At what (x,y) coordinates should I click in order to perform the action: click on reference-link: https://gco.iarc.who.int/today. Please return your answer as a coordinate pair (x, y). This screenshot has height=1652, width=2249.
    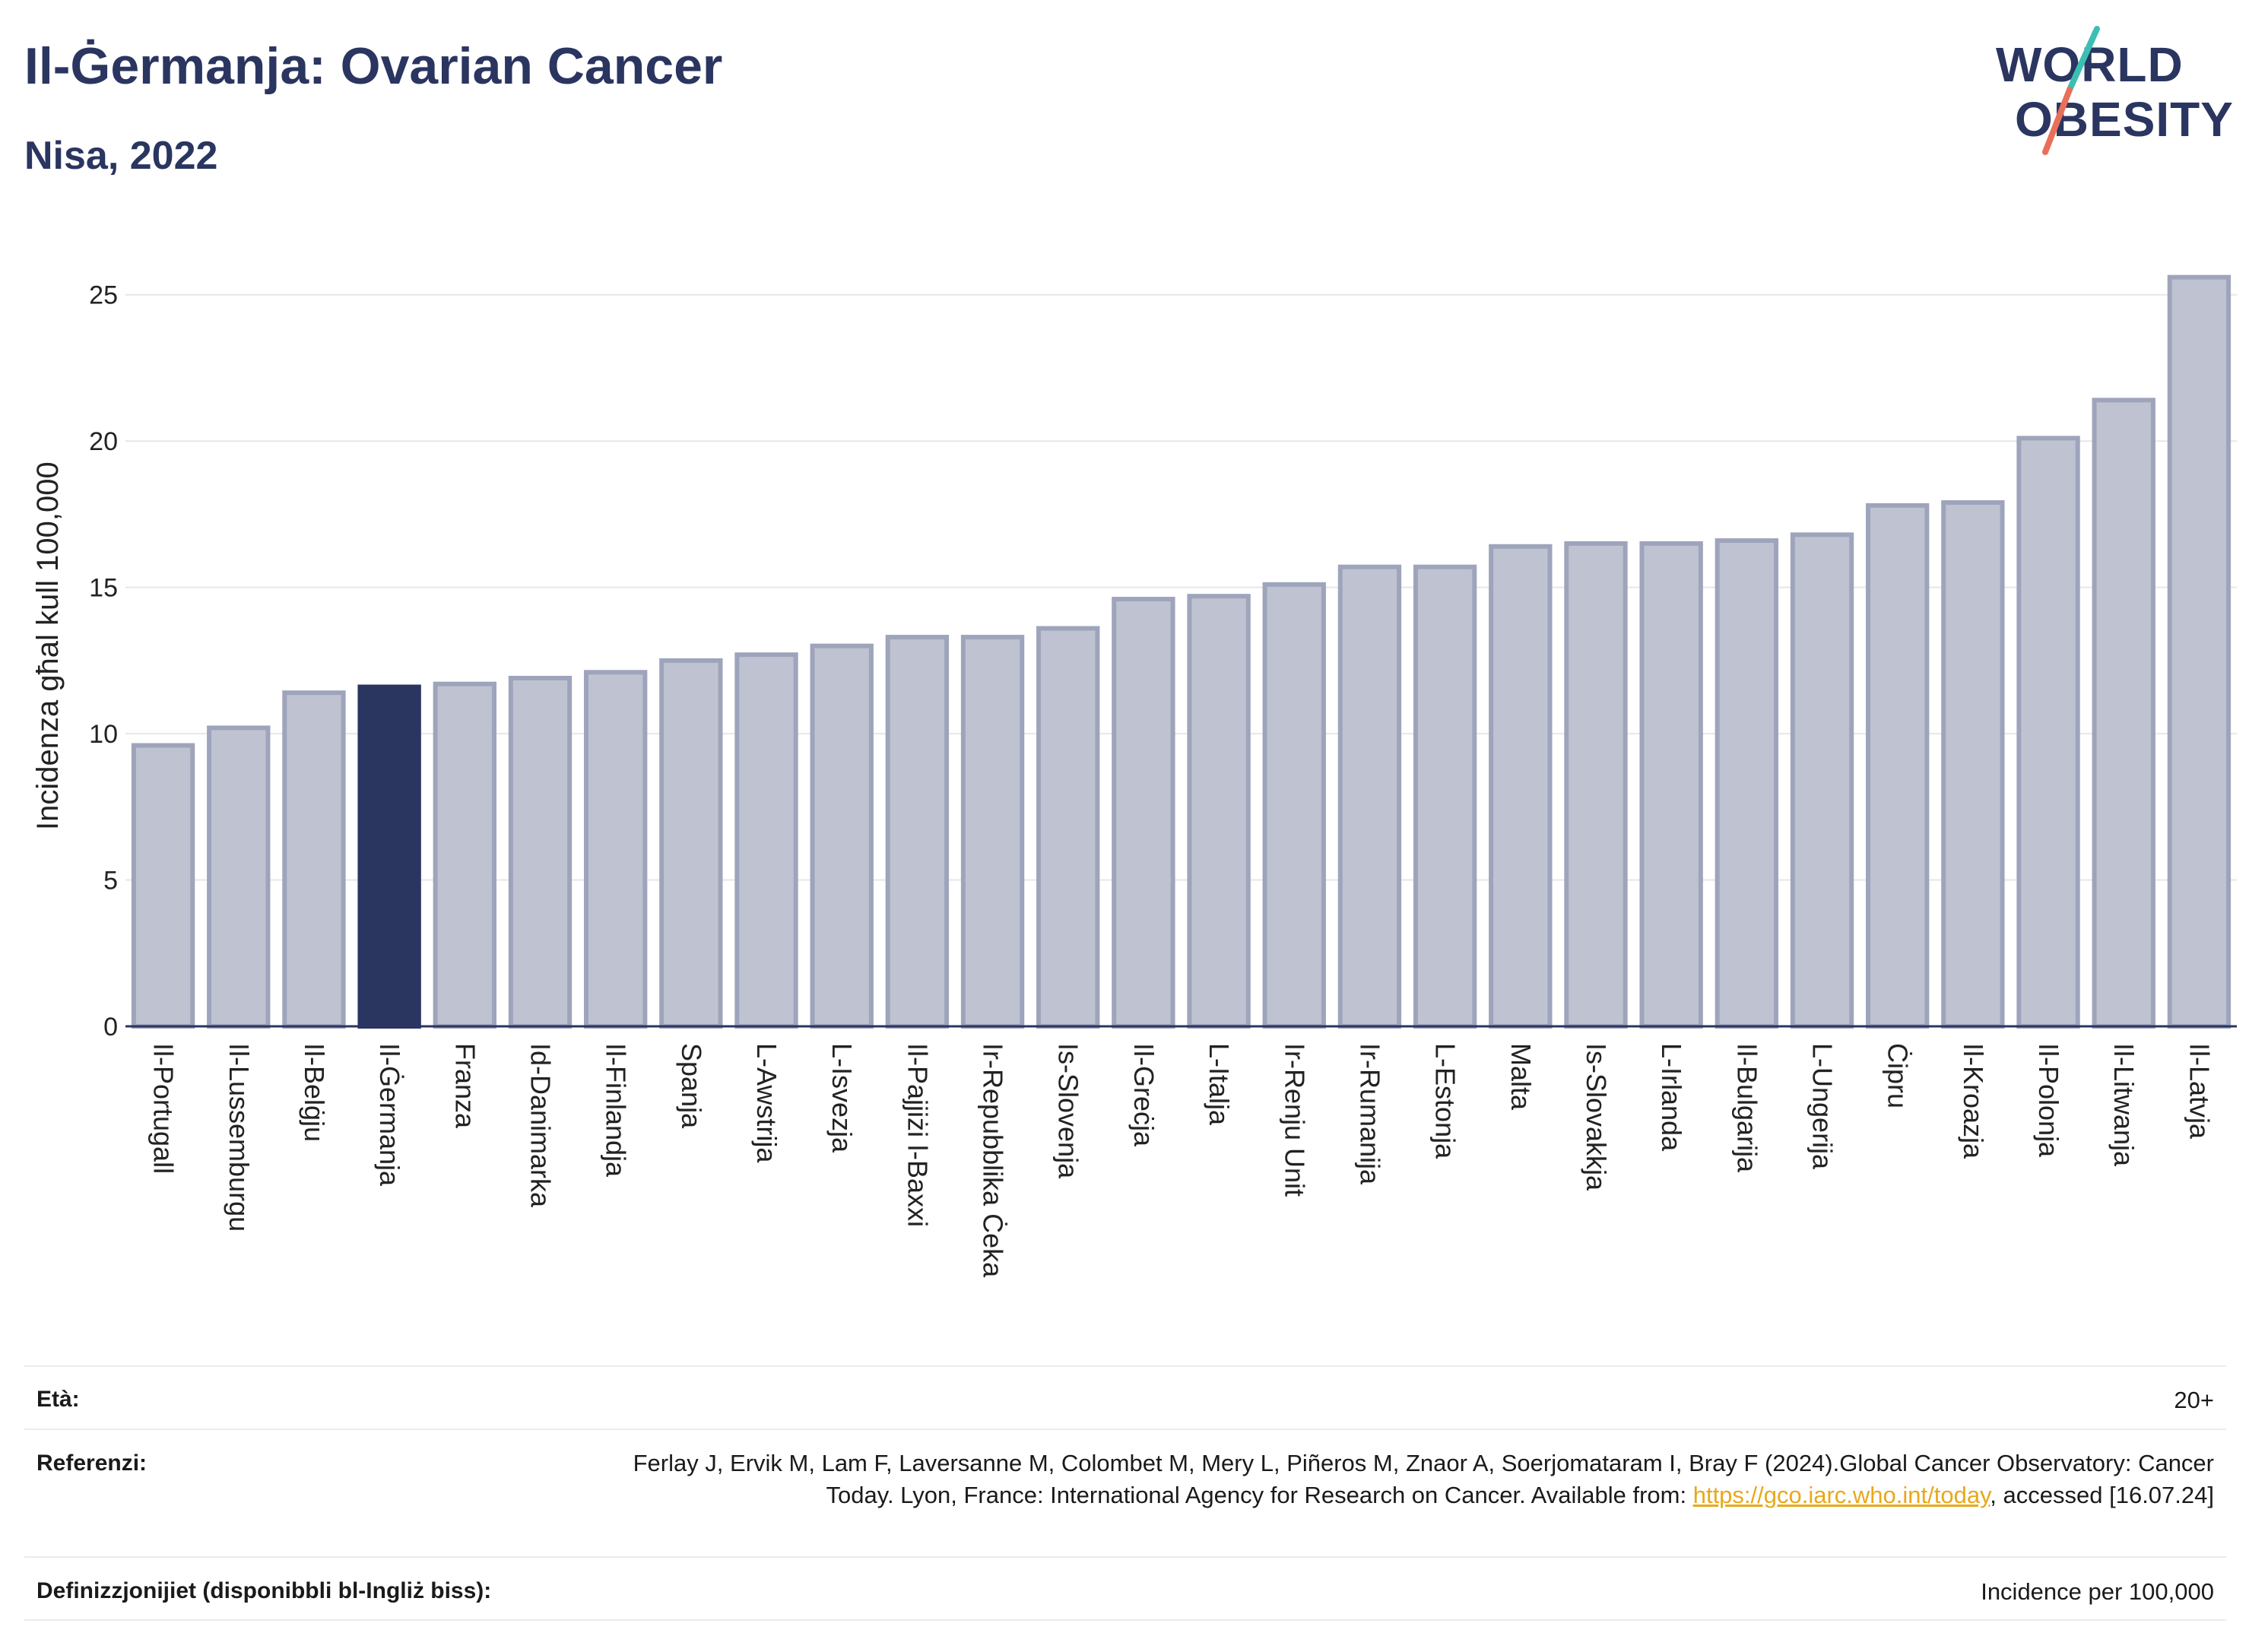
    Looking at the image, I should click on (1841, 1495).